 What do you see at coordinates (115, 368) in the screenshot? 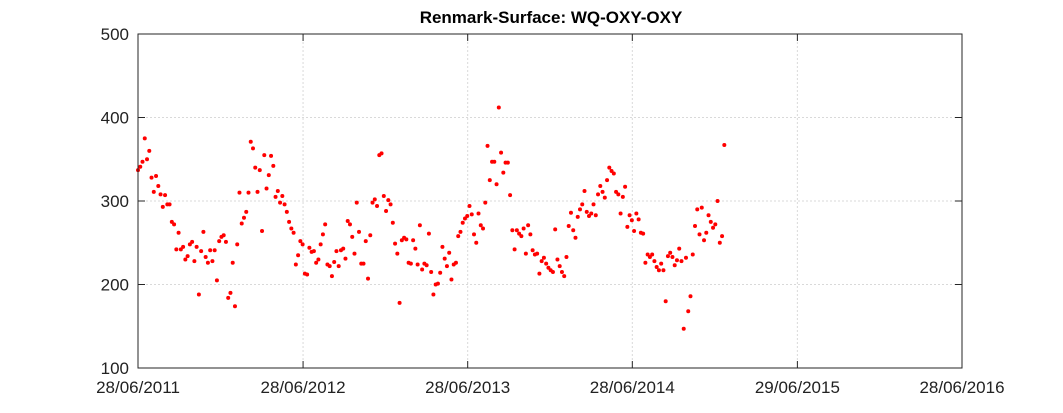
I see `y-tick-label: 100` at bounding box center [115, 368].